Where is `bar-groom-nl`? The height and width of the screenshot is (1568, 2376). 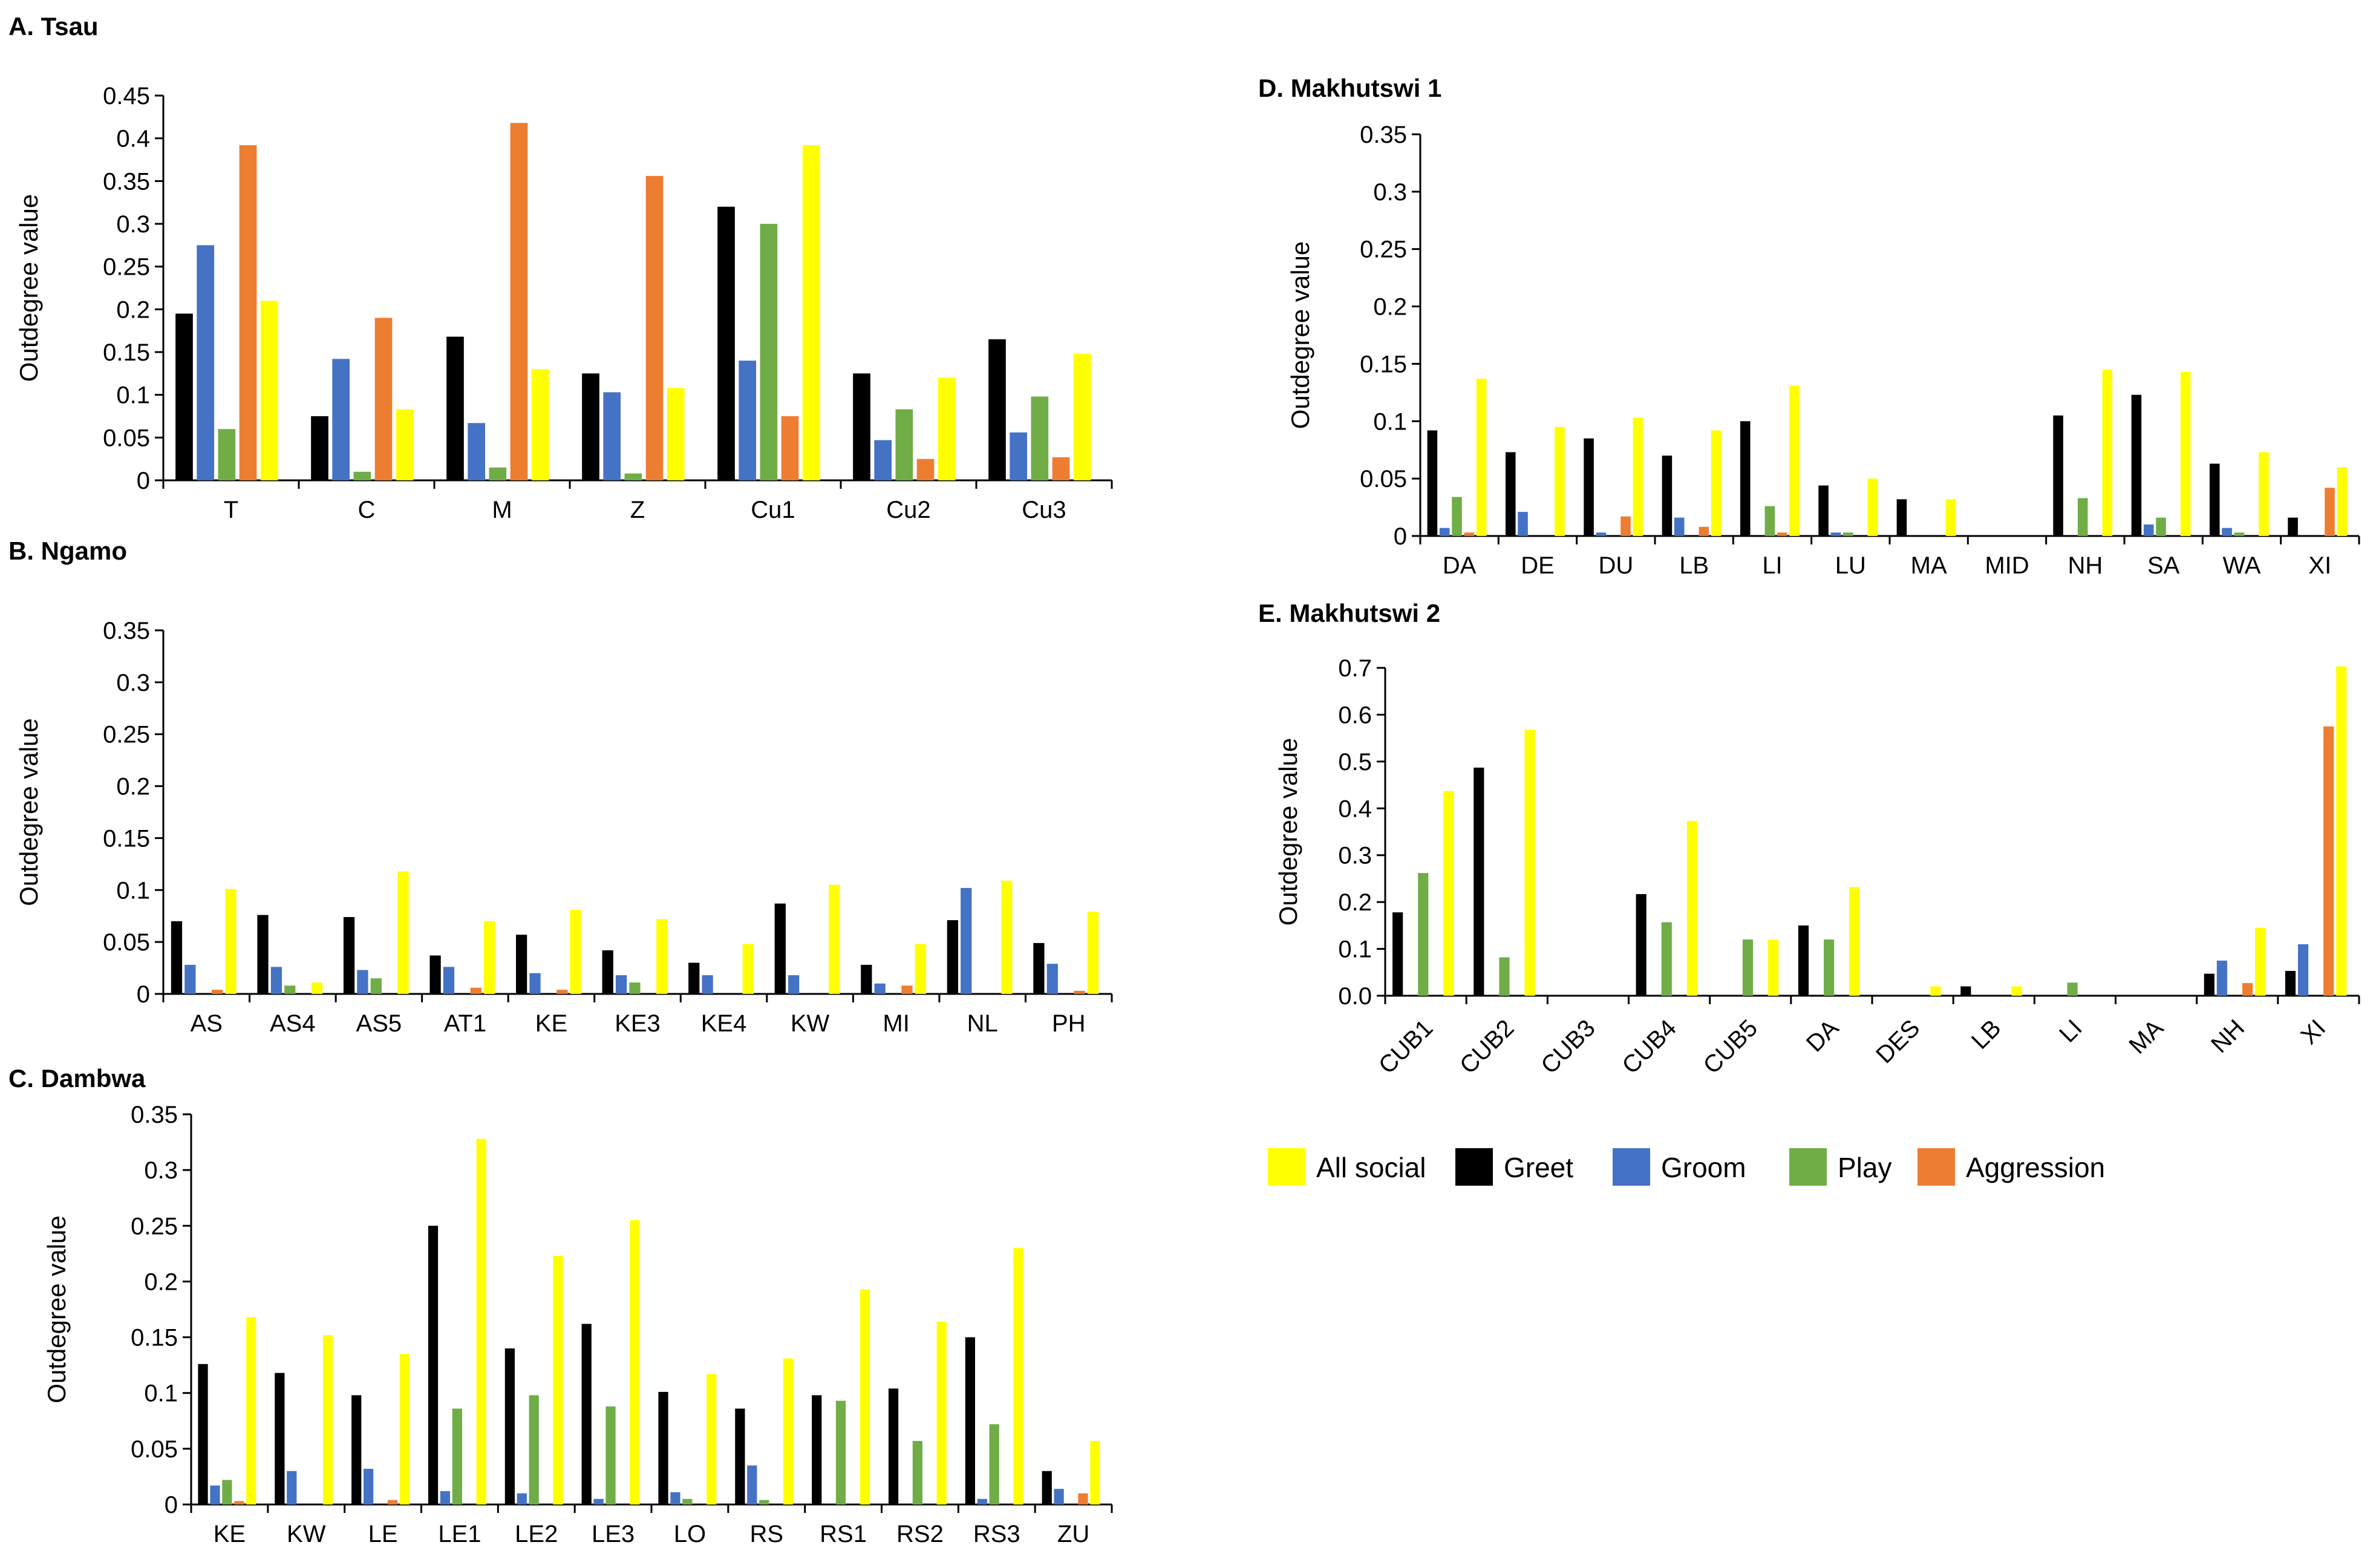
bar-groom-nl is located at coordinates (966, 940).